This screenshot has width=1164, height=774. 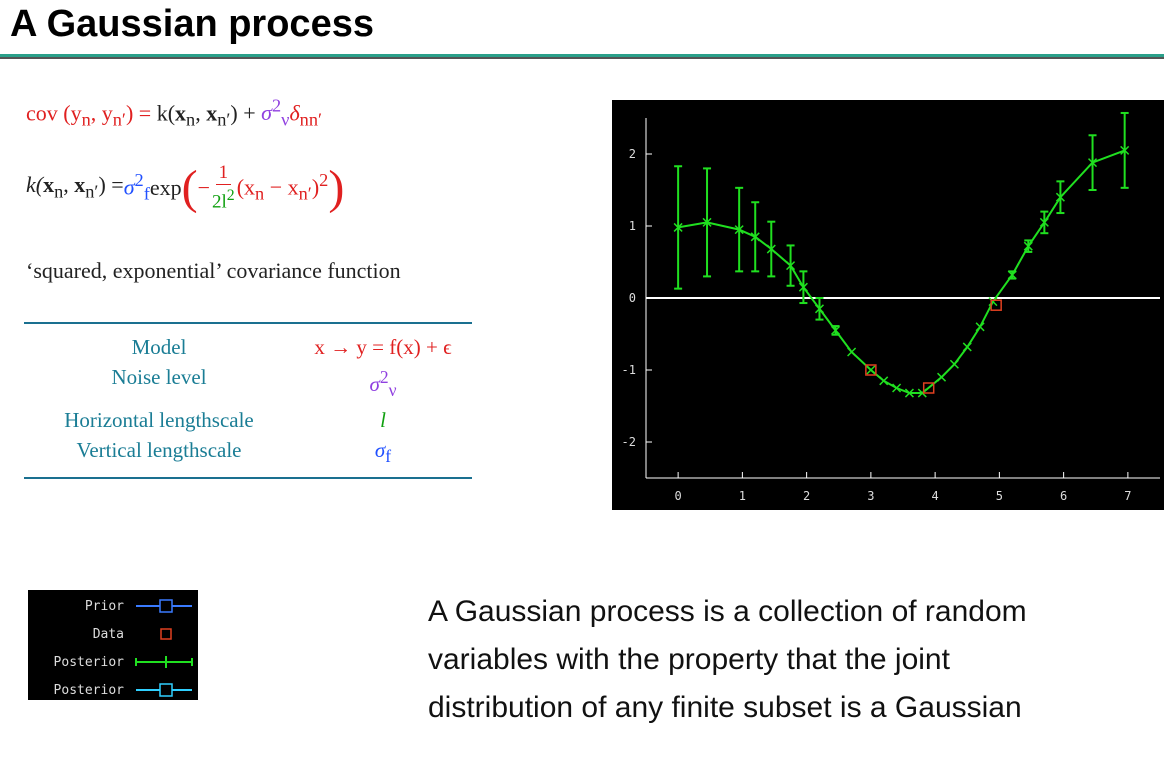 What do you see at coordinates (159, 377) in the screenshot?
I see `row-label: Noise level` at bounding box center [159, 377].